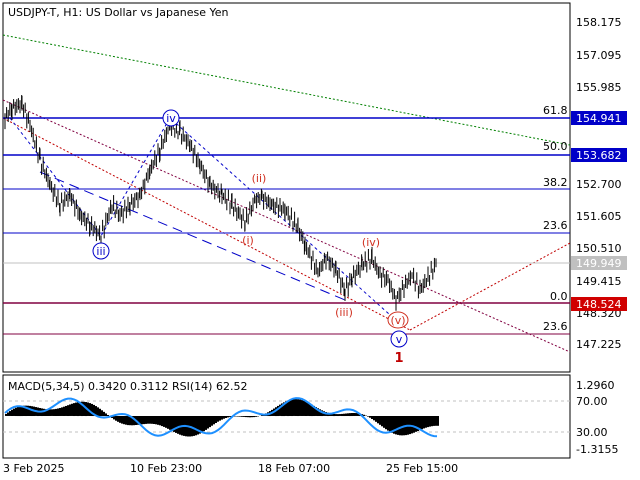  I want to click on price-tick: 150.510, so click(599, 248).